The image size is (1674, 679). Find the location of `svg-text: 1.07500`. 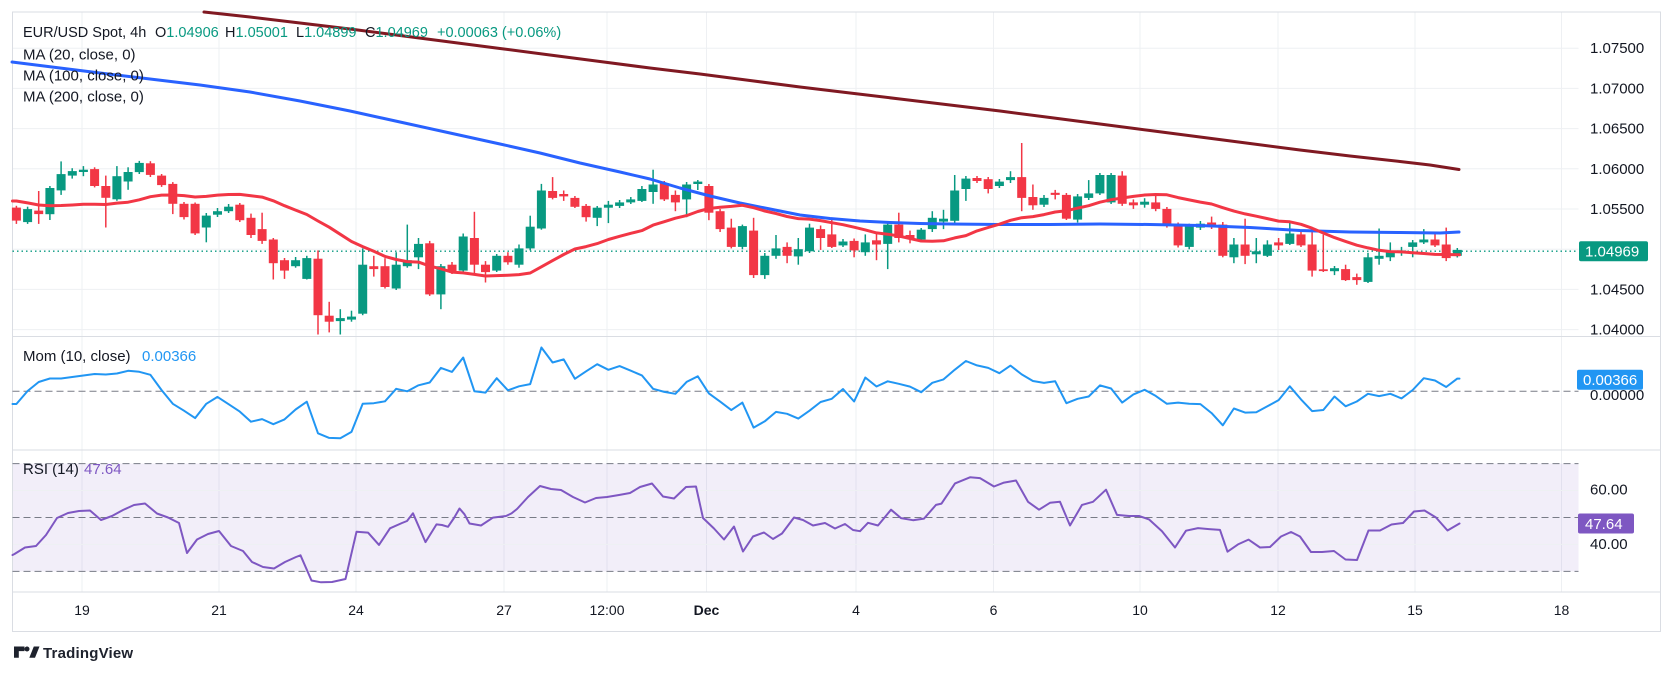

svg-text: 1.07500 is located at coordinates (1617, 48).